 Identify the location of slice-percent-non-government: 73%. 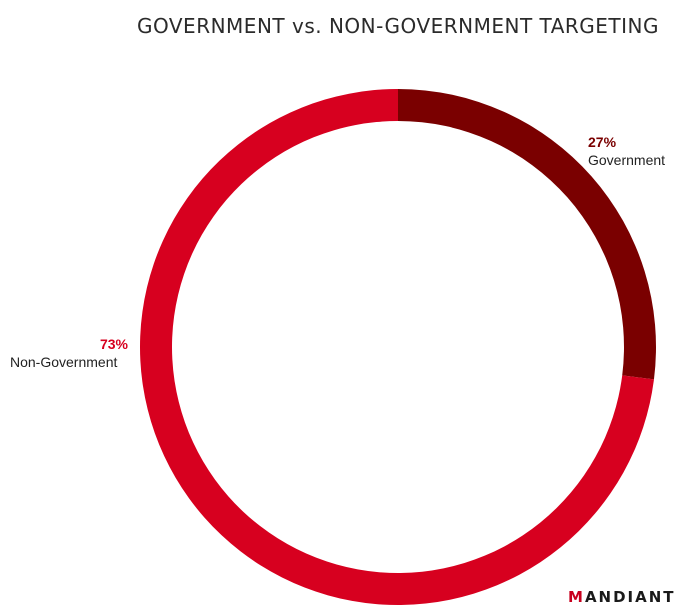
(113, 344).